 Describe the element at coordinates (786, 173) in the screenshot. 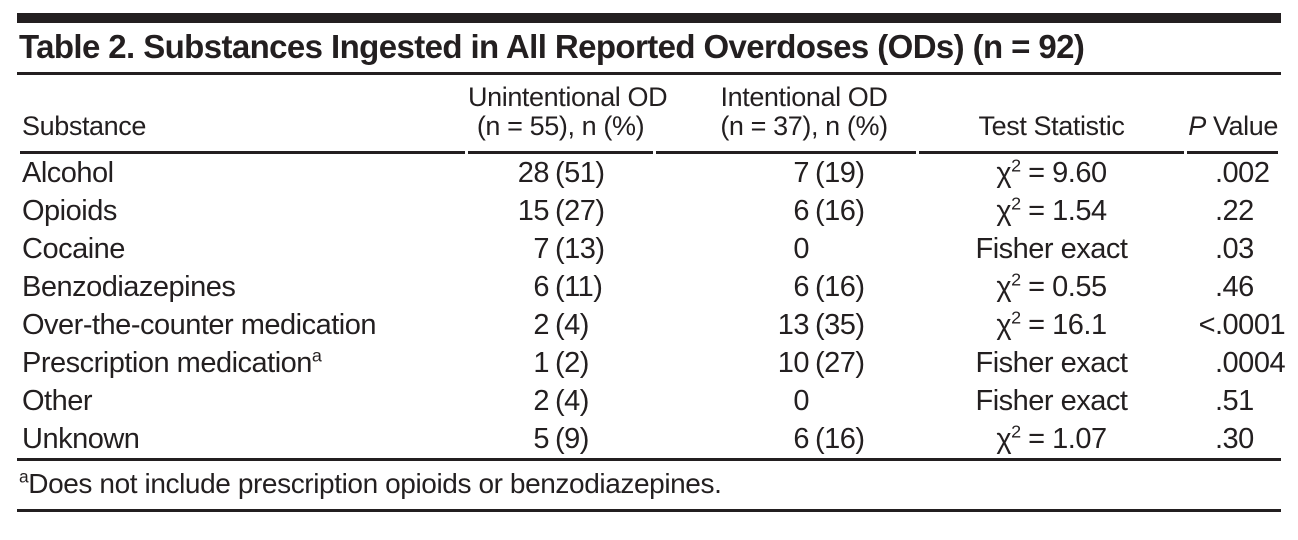

I see `intentional-od-cell: 7 (19)` at that location.